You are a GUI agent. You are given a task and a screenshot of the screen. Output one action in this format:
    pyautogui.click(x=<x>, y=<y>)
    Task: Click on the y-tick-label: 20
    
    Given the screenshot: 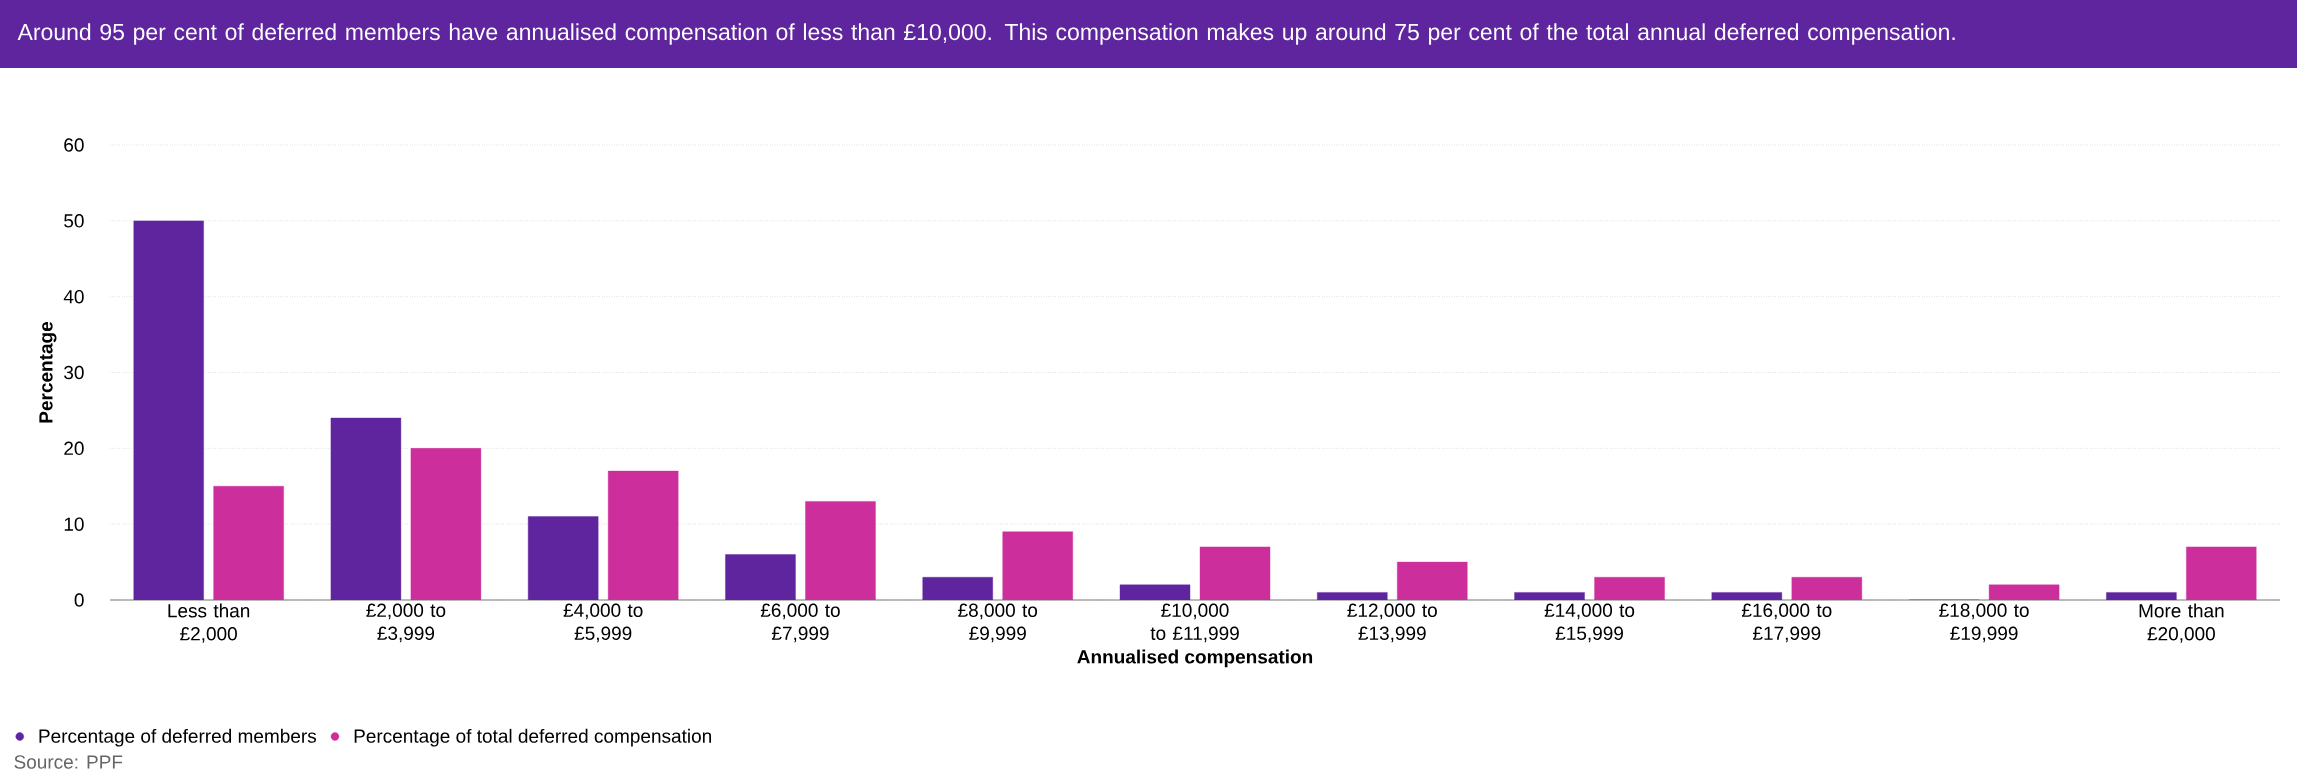 What is the action you would take?
    pyautogui.click(x=74, y=448)
    